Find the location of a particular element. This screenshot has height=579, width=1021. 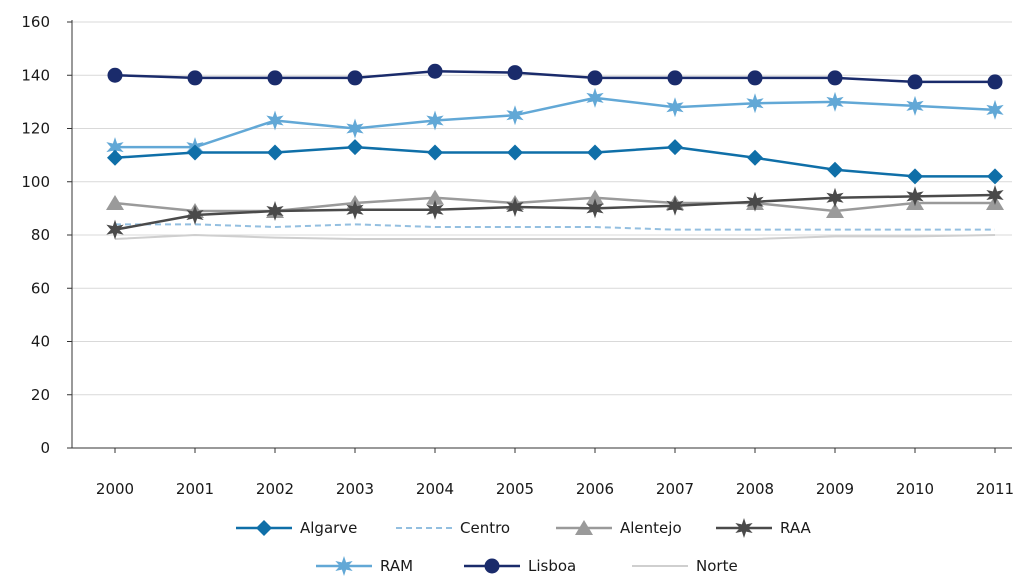

legend-item-centro: Centro is located at coordinates (453, 528).